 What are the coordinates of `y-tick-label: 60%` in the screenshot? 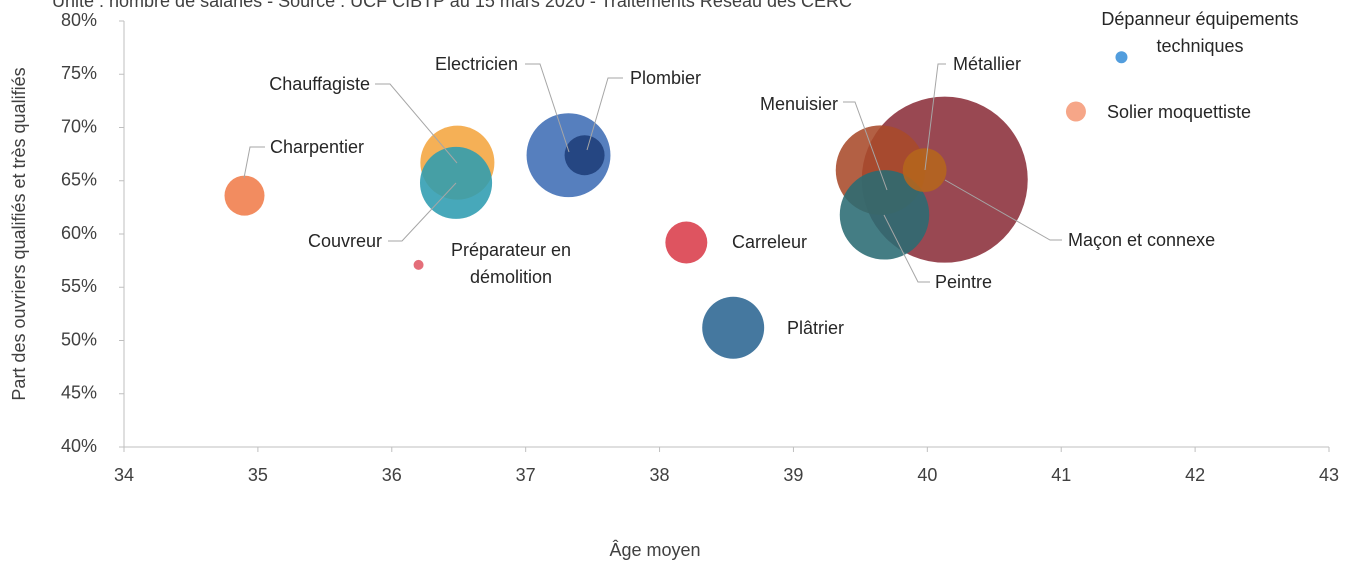 It's located at (79, 233).